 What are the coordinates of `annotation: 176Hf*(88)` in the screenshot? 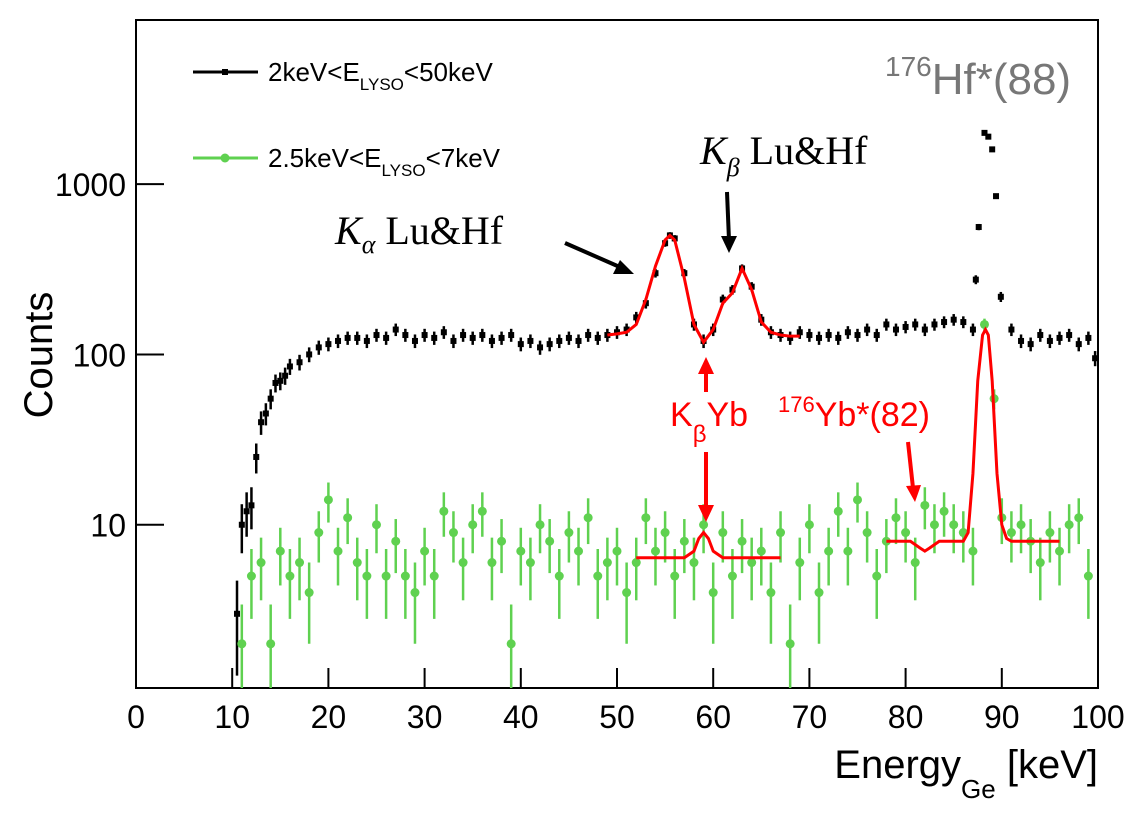 It's located at (978, 77).